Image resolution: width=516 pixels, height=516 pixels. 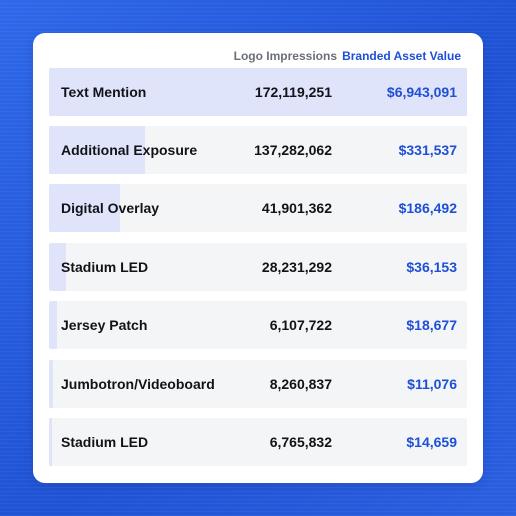 I want to click on row-value: $331,537, so click(x=427, y=150).